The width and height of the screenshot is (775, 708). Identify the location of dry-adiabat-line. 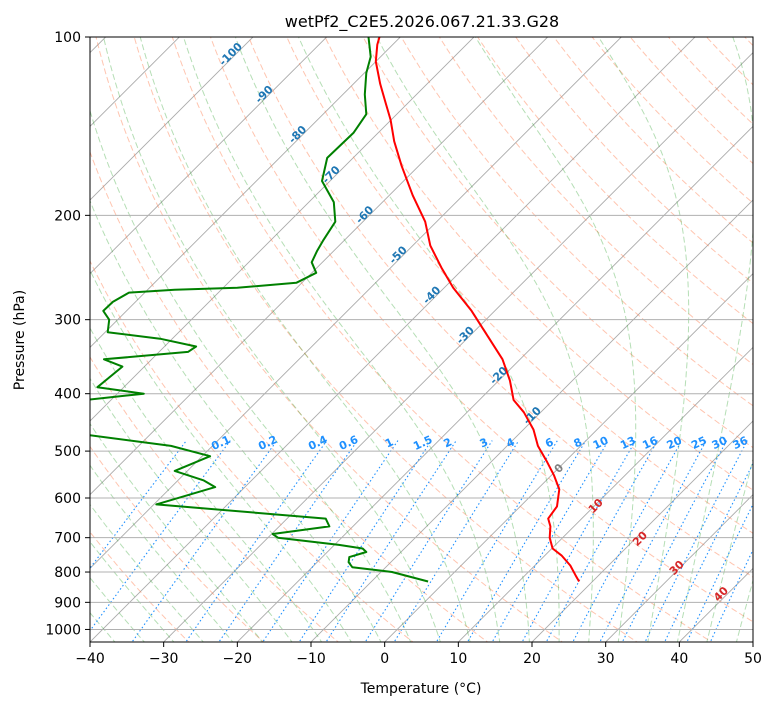
(634, 160).